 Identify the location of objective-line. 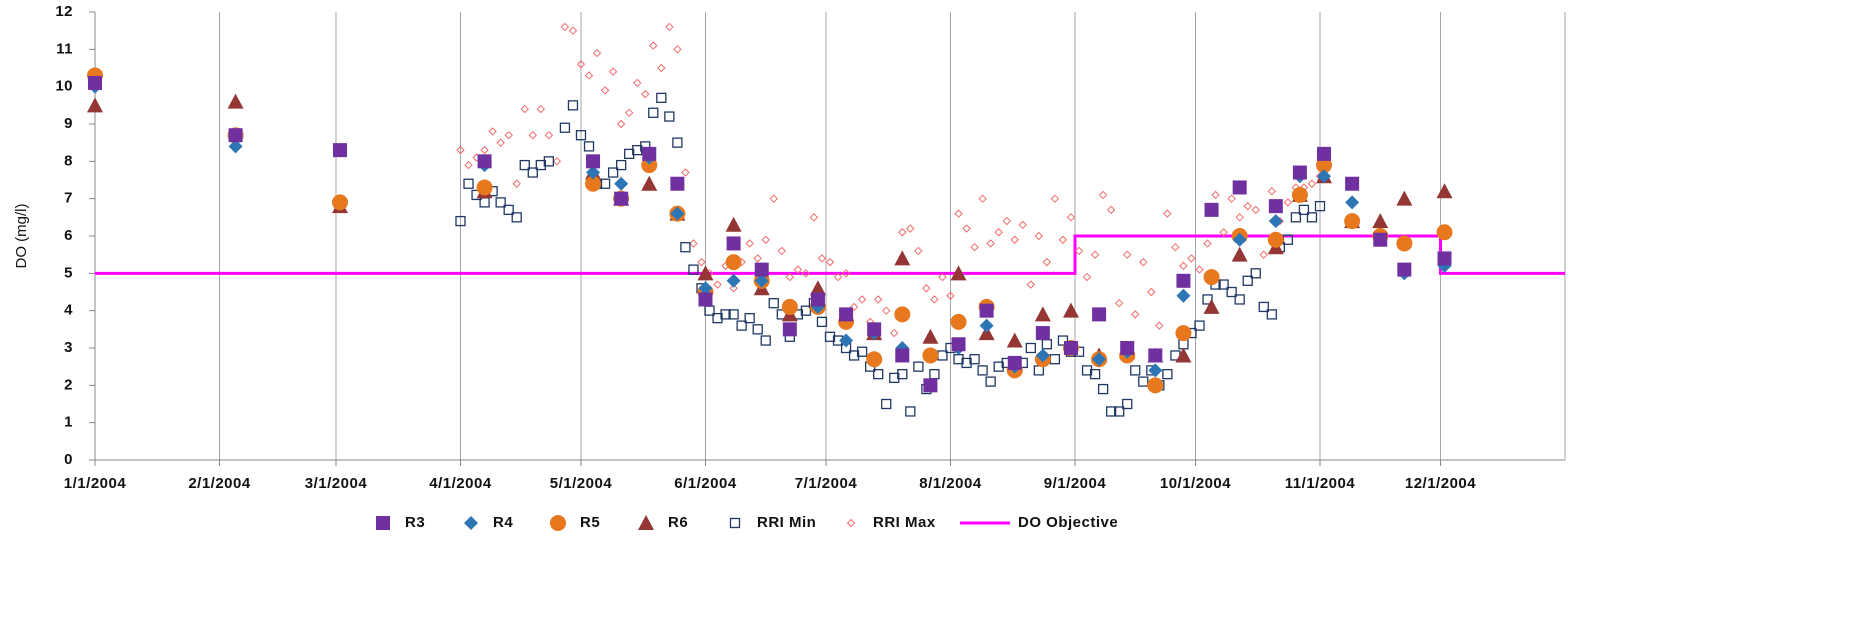
(830, 254).